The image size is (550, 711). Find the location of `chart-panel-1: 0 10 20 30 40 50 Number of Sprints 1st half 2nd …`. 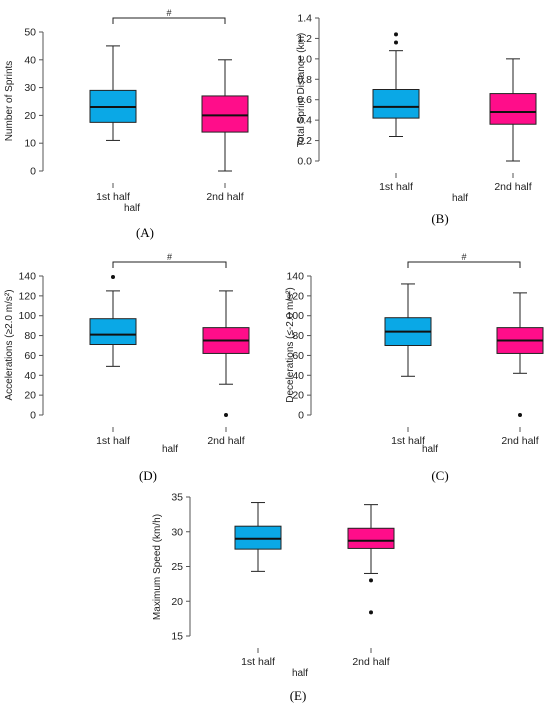

chart-panel-1: 0 10 20 30 40 50 Number of Sprints 1st half 2nd … is located at coordinates (126, 124).